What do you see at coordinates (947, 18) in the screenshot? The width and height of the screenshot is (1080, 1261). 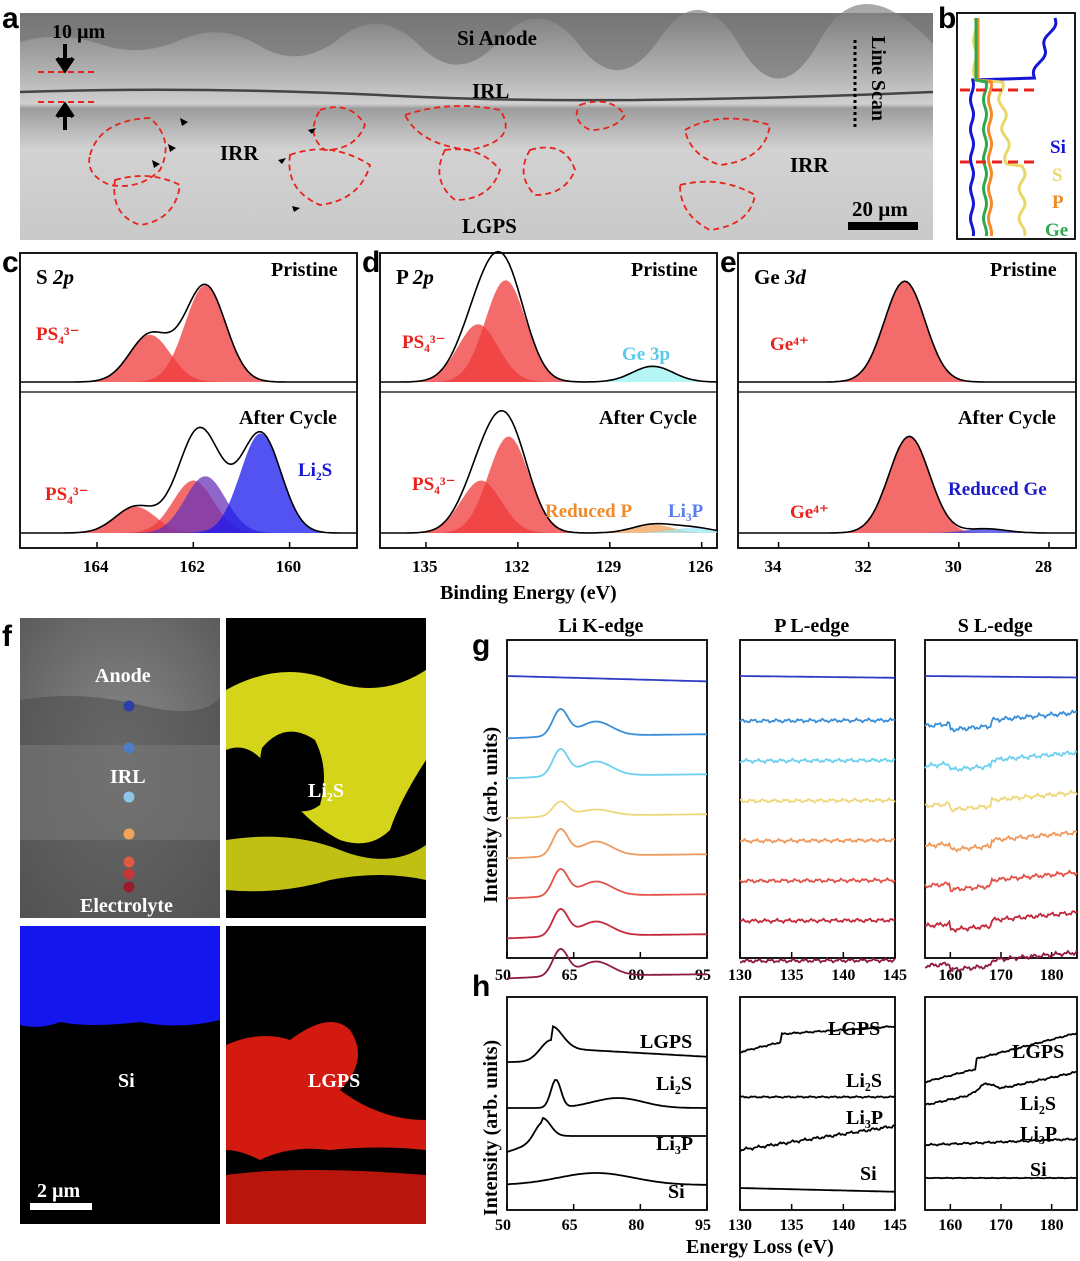 I see `panel-letter-b: b` at bounding box center [947, 18].